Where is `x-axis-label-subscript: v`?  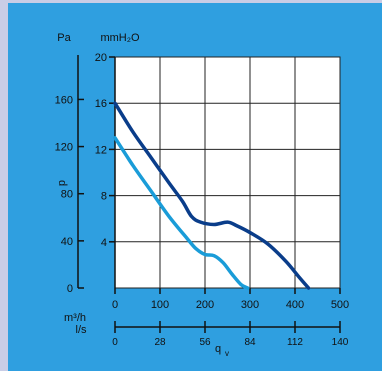
x-axis-label-subscript: v is located at coordinates (227, 353).